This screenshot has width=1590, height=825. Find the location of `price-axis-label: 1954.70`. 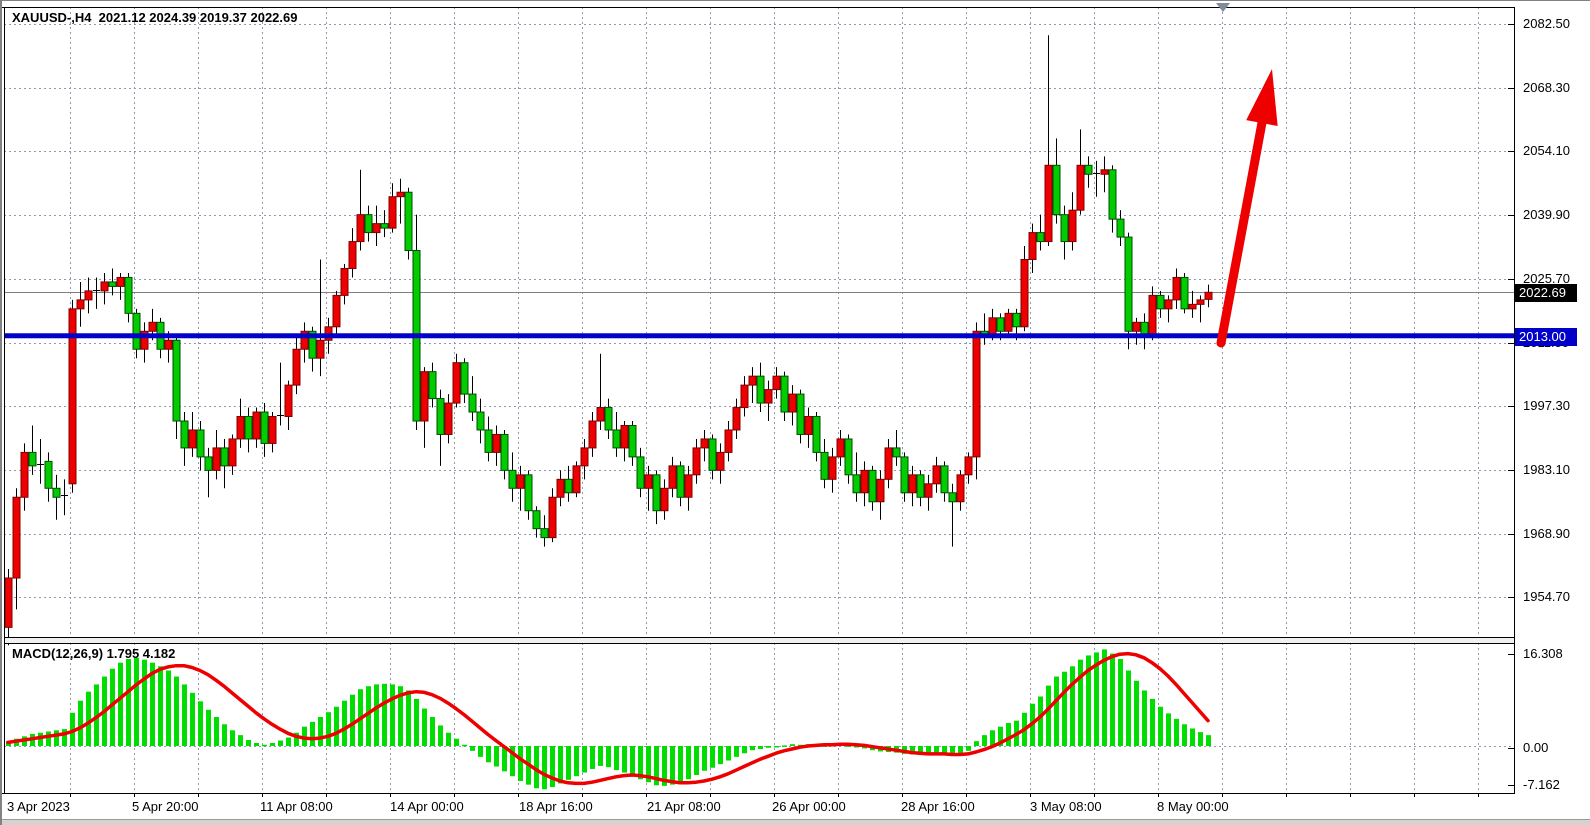

price-axis-label: 1954.70 is located at coordinates (1546, 597).